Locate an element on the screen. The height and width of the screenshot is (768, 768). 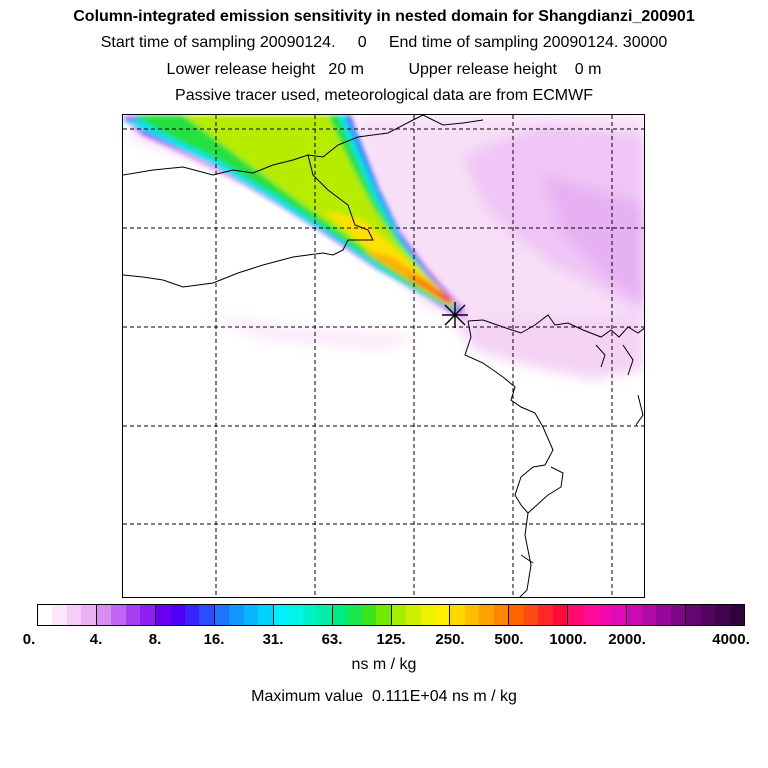
colorbar-tick-label: 125. is located at coordinates (391, 639).